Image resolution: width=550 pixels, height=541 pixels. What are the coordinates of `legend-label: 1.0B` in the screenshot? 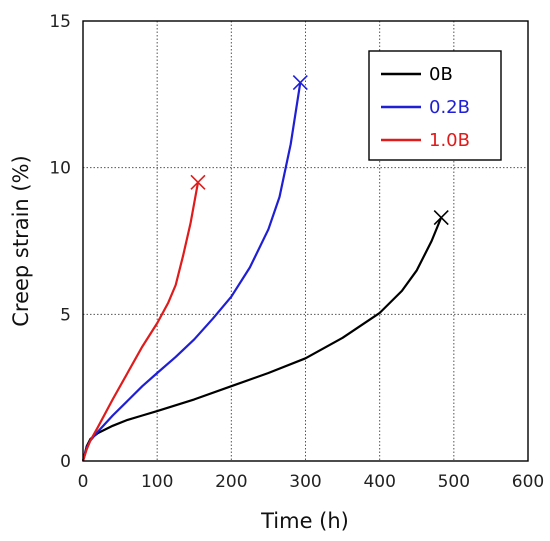 It's located at (449, 140).